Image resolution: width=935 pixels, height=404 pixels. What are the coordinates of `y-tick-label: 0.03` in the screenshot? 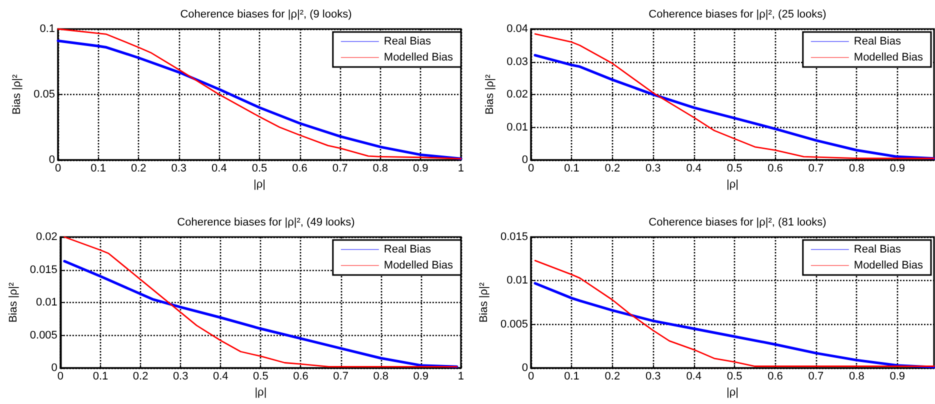 It's located at (517, 62).